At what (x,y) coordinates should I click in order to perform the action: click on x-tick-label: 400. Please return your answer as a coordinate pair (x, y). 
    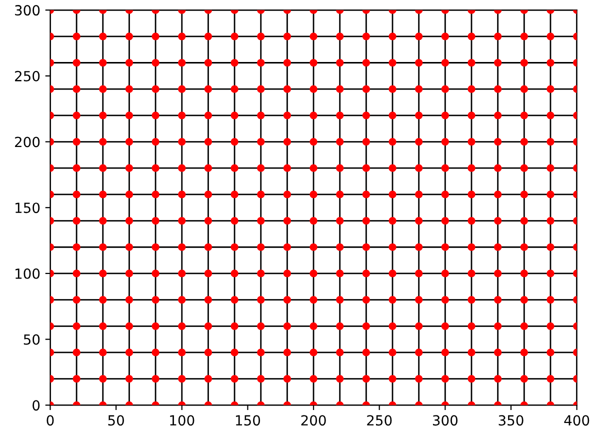
    Looking at the image, I should click on (577, 420).